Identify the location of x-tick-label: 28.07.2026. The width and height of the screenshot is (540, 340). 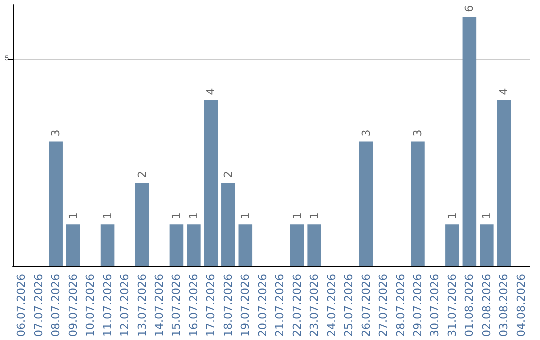
(401, 306).